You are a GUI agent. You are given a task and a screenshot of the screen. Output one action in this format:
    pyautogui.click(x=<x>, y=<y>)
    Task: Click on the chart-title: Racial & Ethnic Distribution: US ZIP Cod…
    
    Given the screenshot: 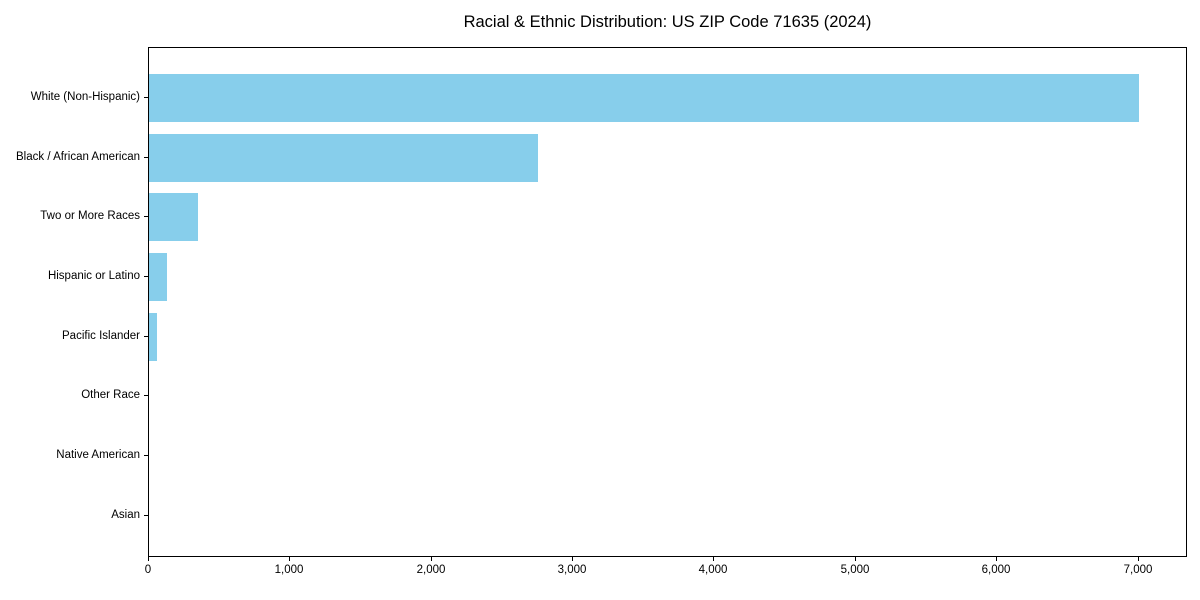 What is the action you would take?
    pyautogui.click(x=667, y=22)
    